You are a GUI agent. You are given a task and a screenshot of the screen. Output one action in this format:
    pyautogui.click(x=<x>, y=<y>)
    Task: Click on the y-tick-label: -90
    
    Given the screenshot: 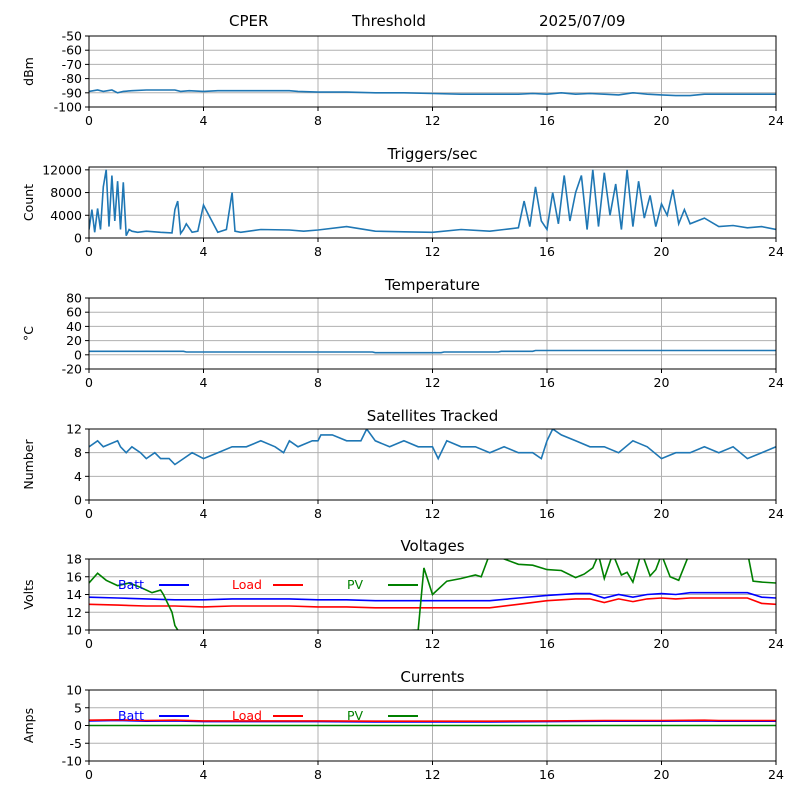 What is the action you would take?
    pyautogui.click(x=72, y=92)
    